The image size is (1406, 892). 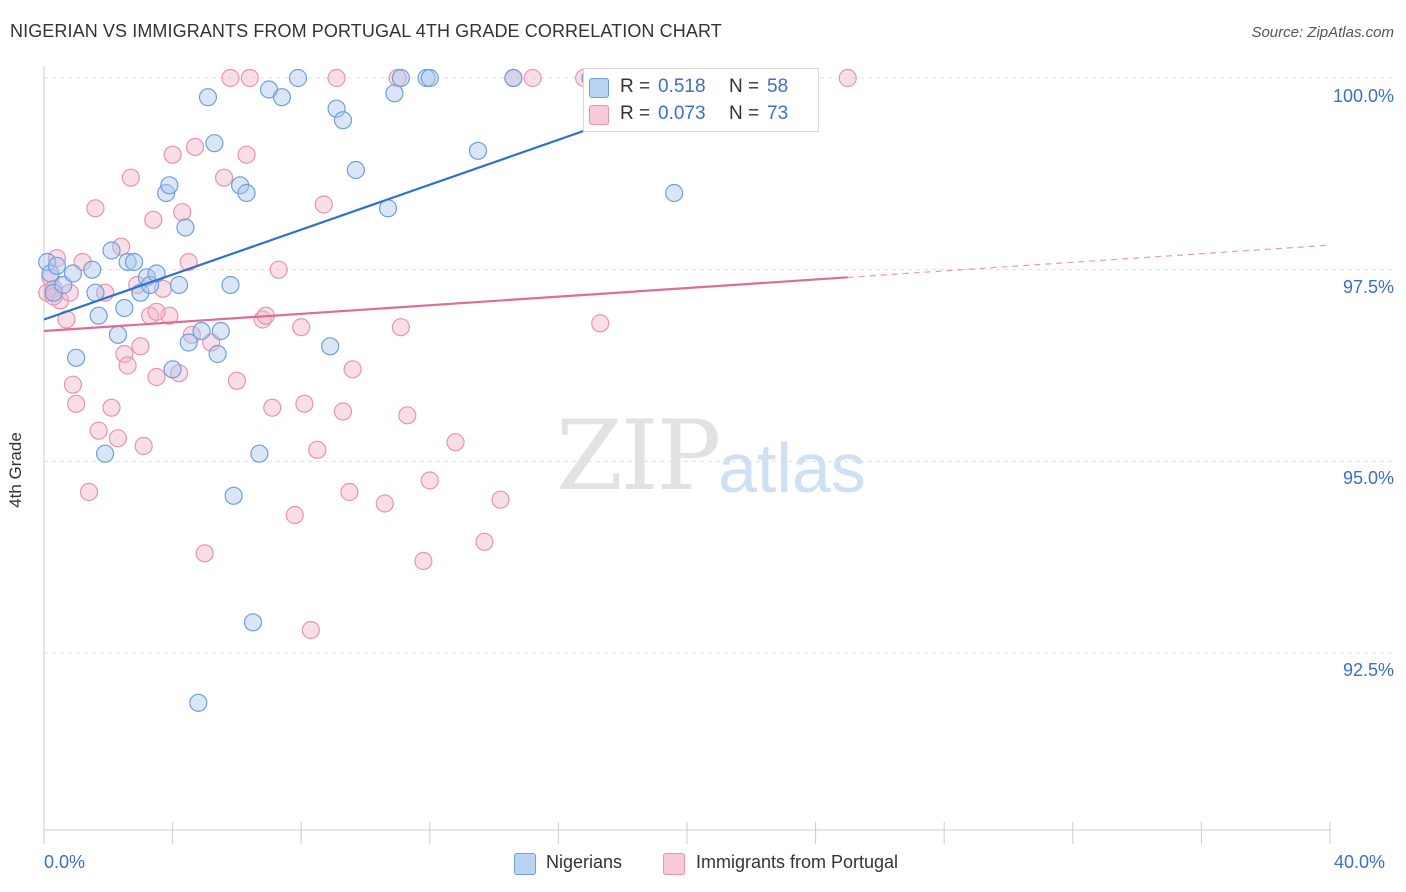 What do you see at coordinates (778, 113) in the screenshot?
I see `n-value: 73` at bounding box center [778, 113].